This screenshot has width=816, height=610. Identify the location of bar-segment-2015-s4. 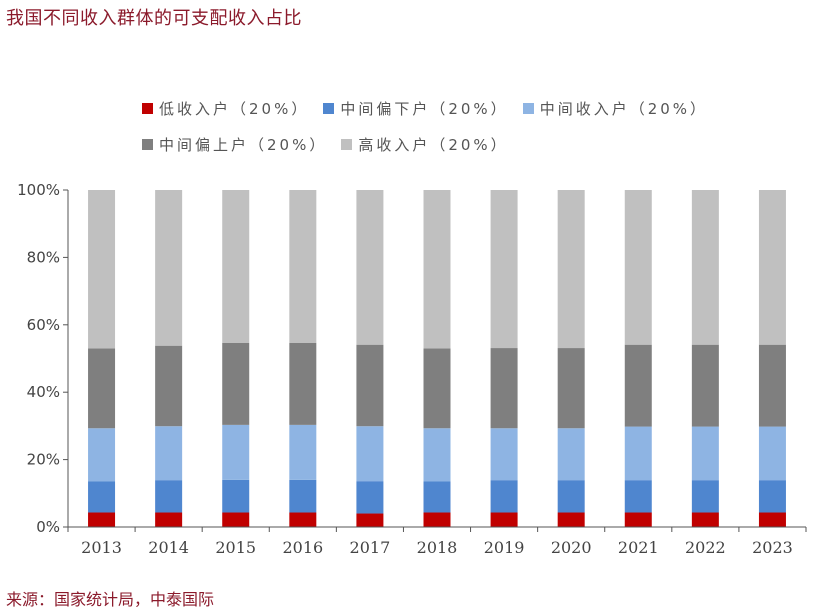
(236, 266).